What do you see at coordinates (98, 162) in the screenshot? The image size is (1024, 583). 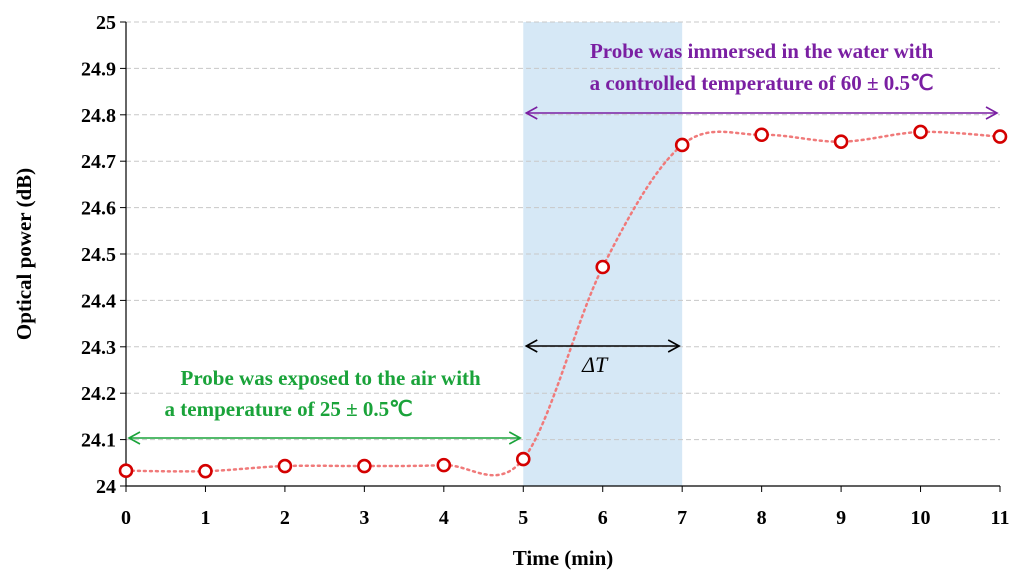 I see `y-tick-label: 24.7` at bounding box center [98, 162].